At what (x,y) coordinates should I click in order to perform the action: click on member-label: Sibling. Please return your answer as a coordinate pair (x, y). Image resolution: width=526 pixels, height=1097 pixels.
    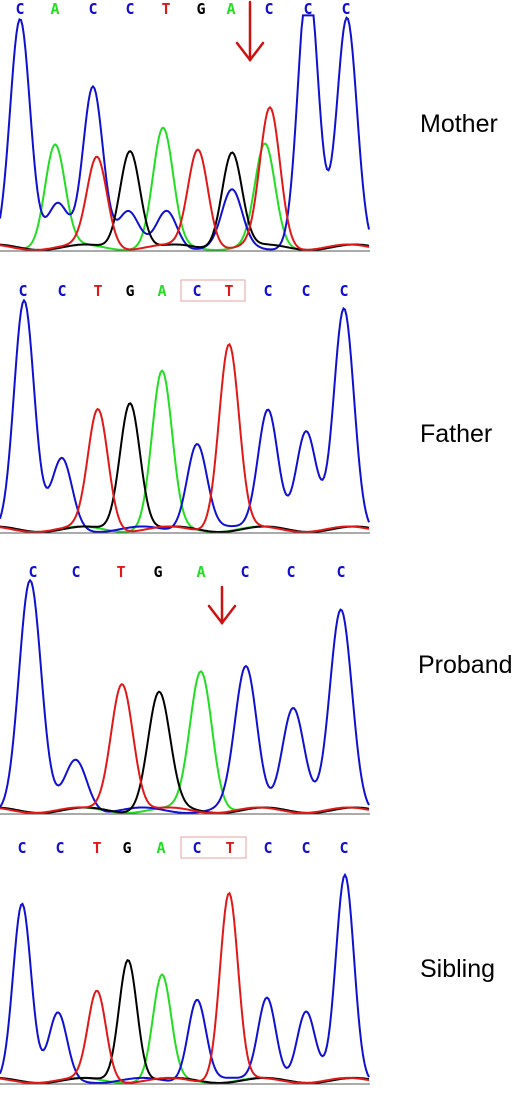
    Looking at the image, I should click on (458, 969).